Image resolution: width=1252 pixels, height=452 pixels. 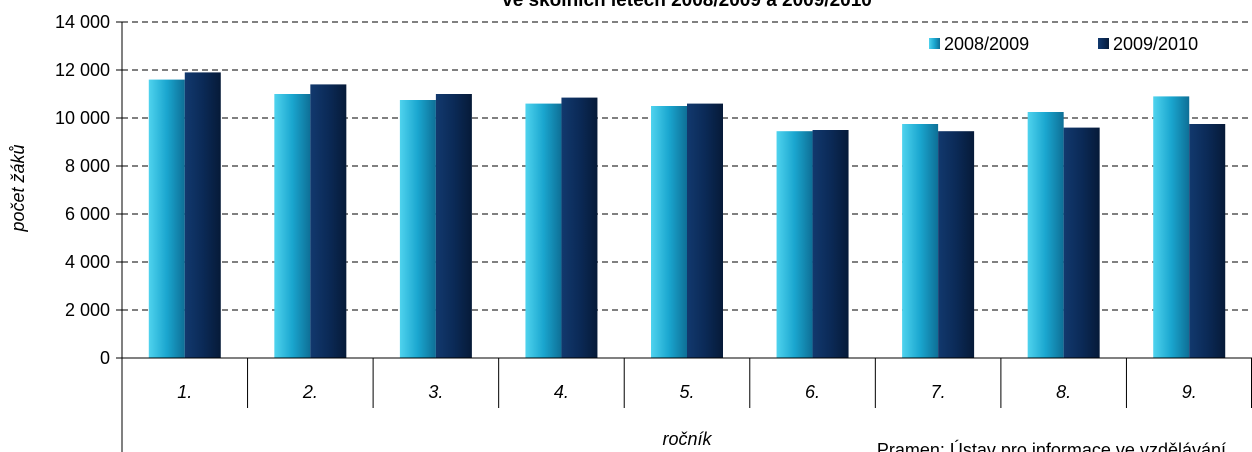 What do you see at coordinates (986, 44) in the screenshot?
I see `legend-label-2008-2009: 2008/2009` at bounding box center [986, 44].